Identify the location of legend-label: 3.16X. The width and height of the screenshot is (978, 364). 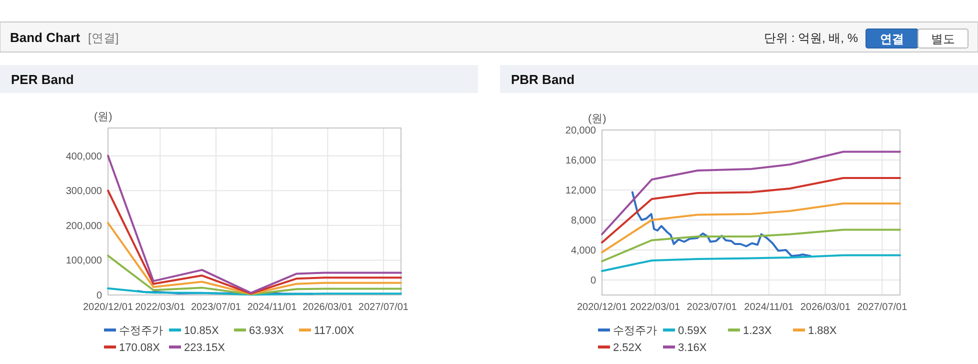
(693, 348).